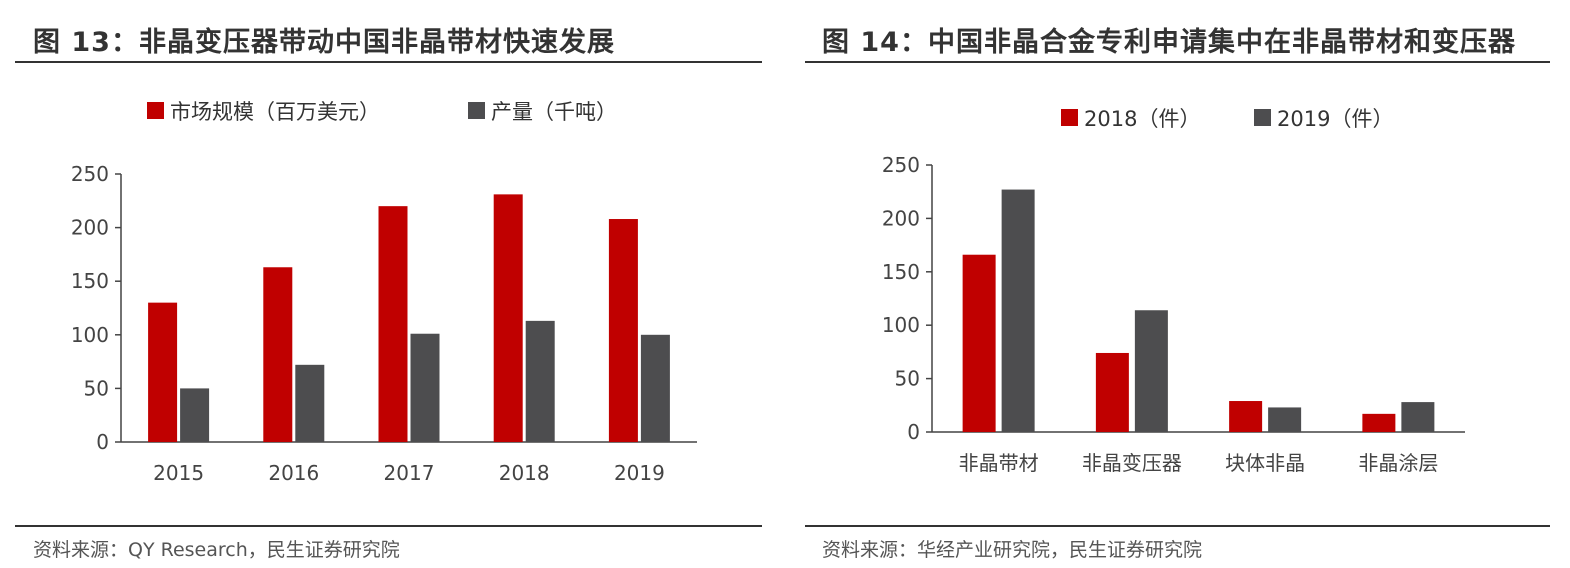  I want to click on x-tick-label: 非晶涂层, so click(1398, 463).